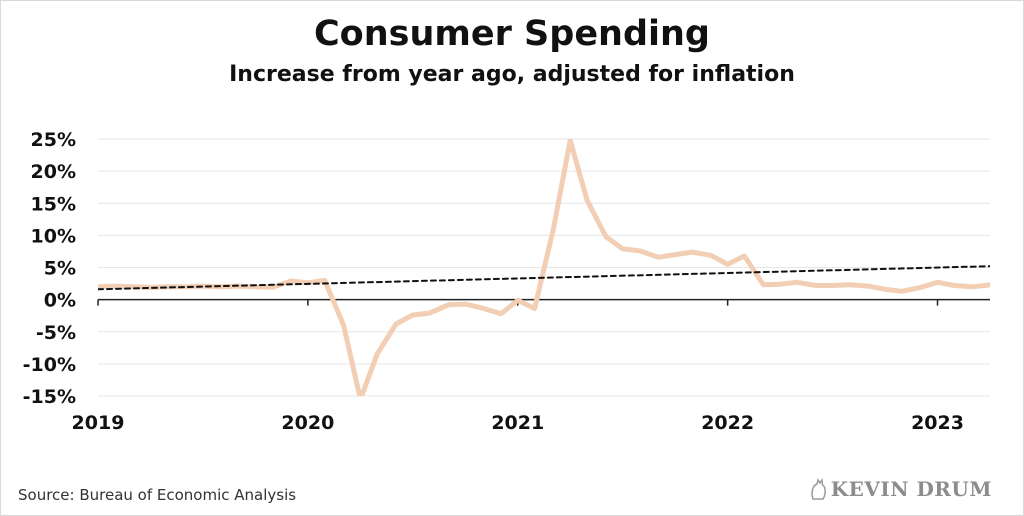 The height and width of the screenshot is (516, 1024). What do you see at coordinates (307, 423) in the screenshot?
I see `x-tick-label: 2020` at bounding box center [307, 423].